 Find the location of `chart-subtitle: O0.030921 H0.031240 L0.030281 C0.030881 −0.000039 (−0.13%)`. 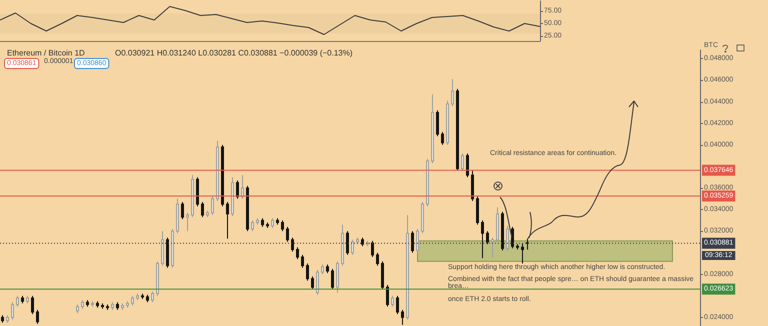

chart-subtitle: O0.030921 H0.031240 L0.030281 C0.030881 −0.000039 (−0.13%) is located at coordinates (234, 53).